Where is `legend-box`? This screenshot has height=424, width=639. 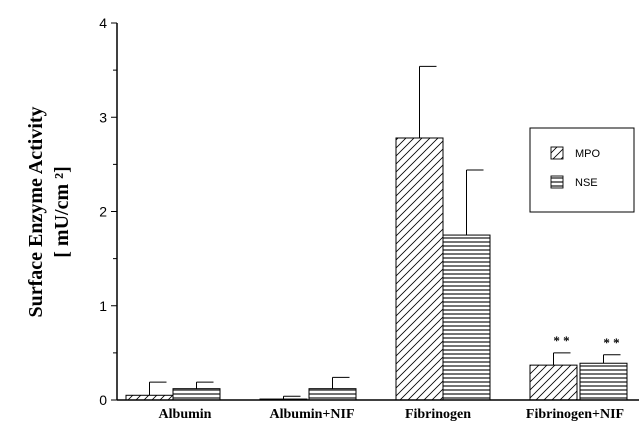 legend-box is located at coordinates (582, 170).